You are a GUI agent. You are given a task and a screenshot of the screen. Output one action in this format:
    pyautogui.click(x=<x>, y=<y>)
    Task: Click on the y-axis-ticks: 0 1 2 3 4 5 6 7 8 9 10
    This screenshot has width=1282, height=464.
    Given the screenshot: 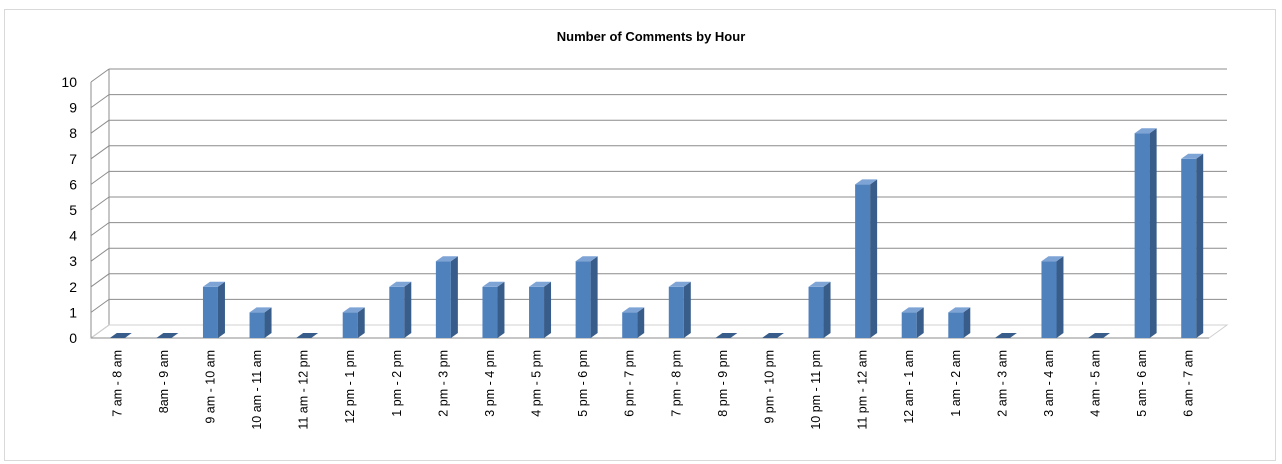 What is the action you would take?
    pyautogui.click(x=69, y=210)
    